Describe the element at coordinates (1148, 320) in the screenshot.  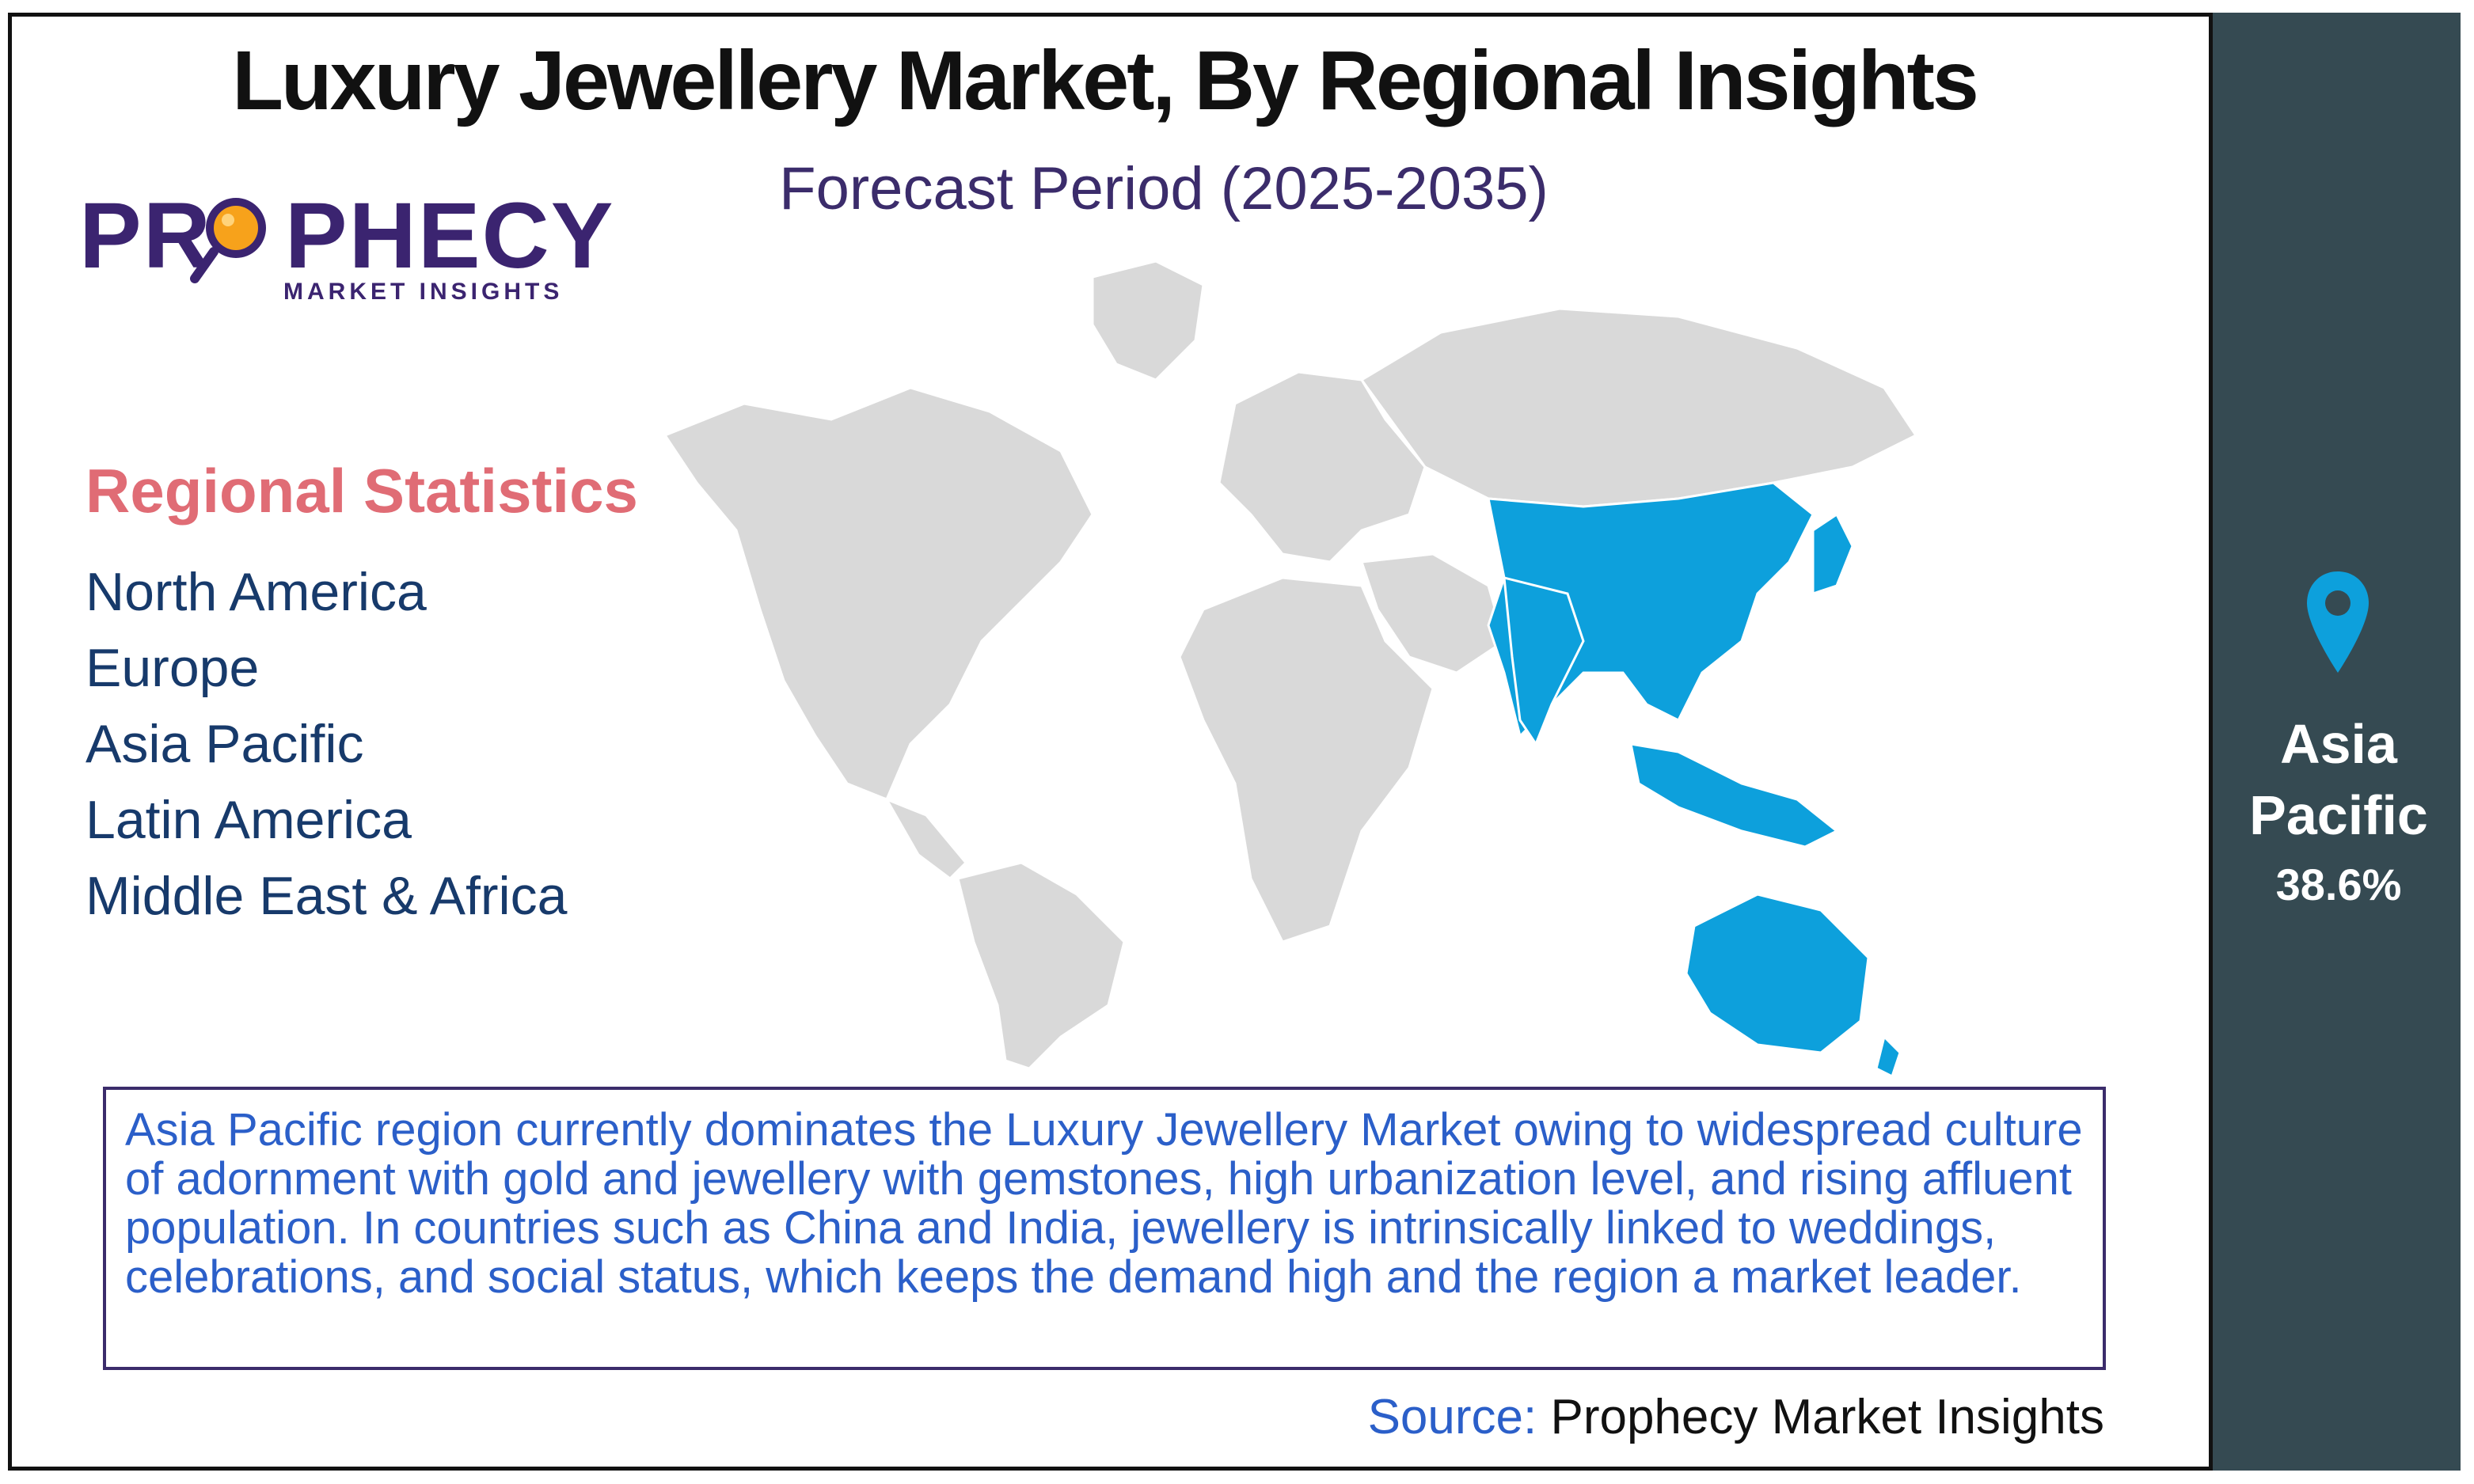
I see `map-greenland` at that location.